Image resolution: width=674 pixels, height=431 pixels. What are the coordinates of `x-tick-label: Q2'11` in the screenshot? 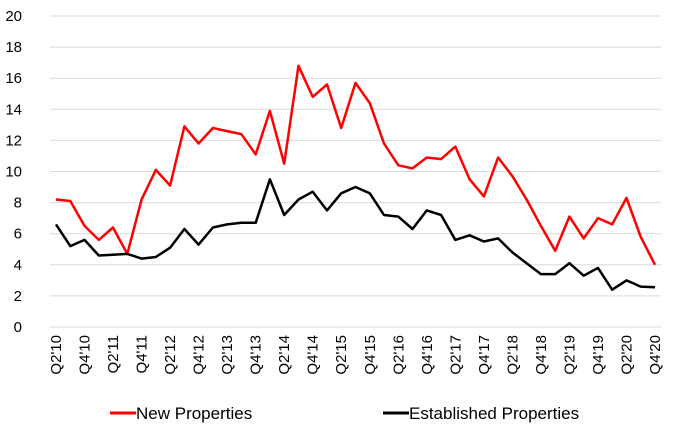 It's located at (113, 354).